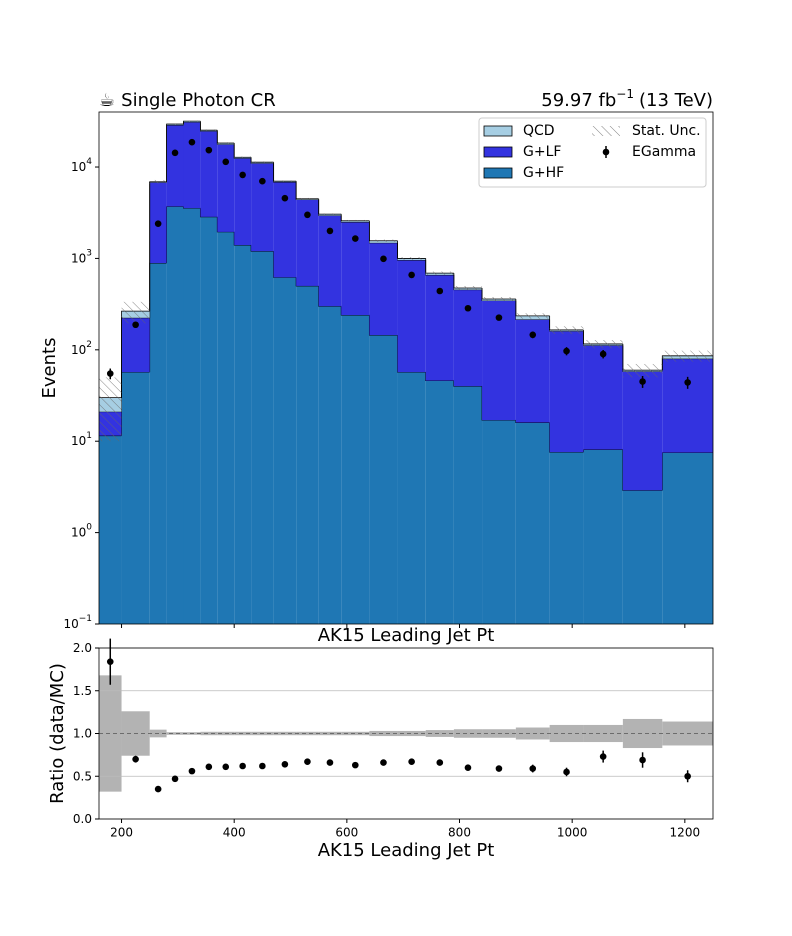  I want to click on y-tick-label: 10⁻¹, so click(77, 622).